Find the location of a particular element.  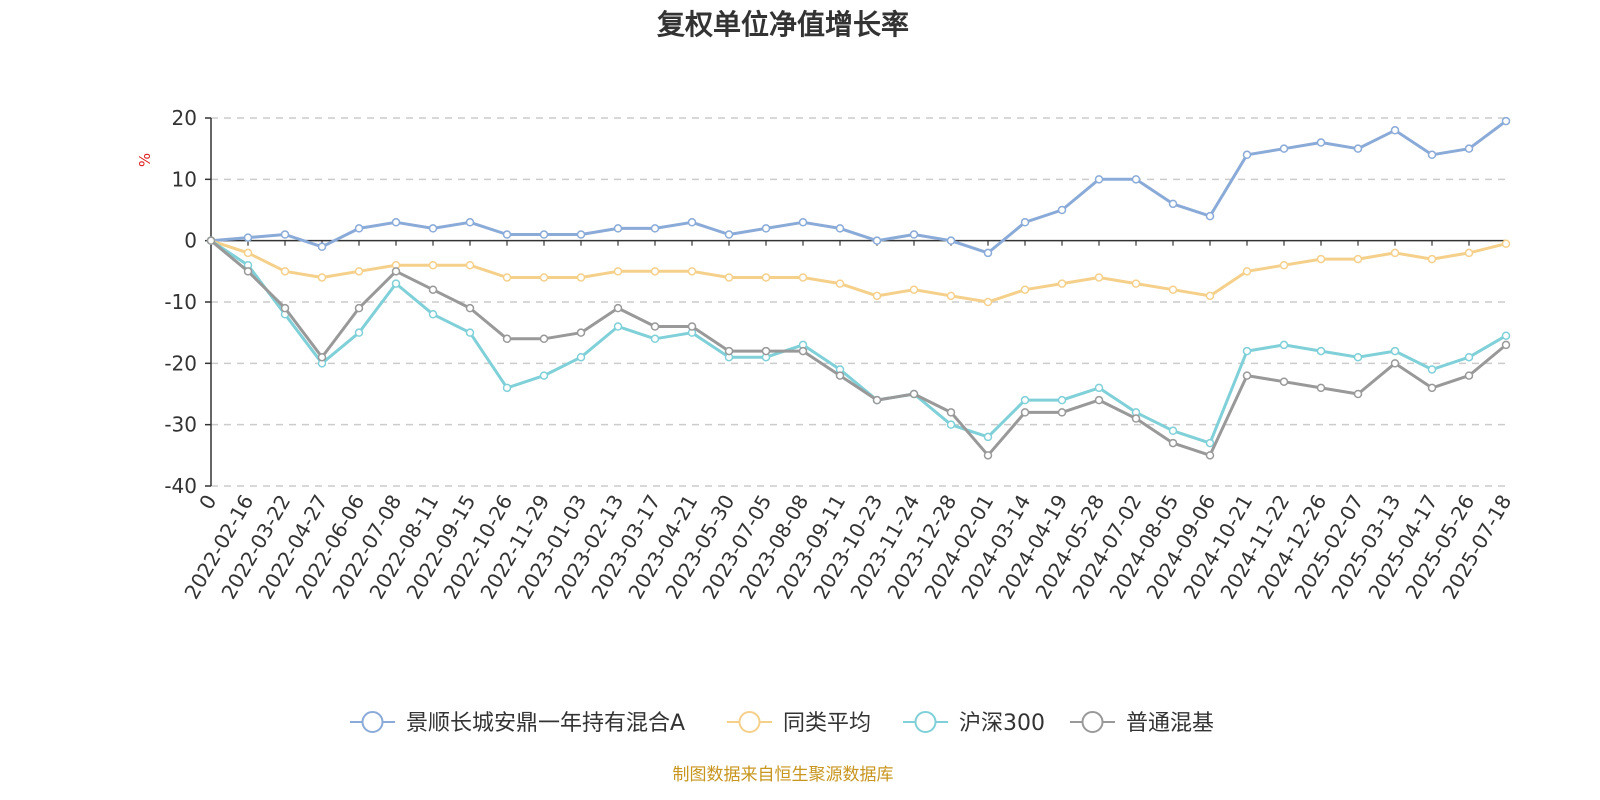

chart-title: 复权单位净值增长率 is located at coordinates (783, 24).